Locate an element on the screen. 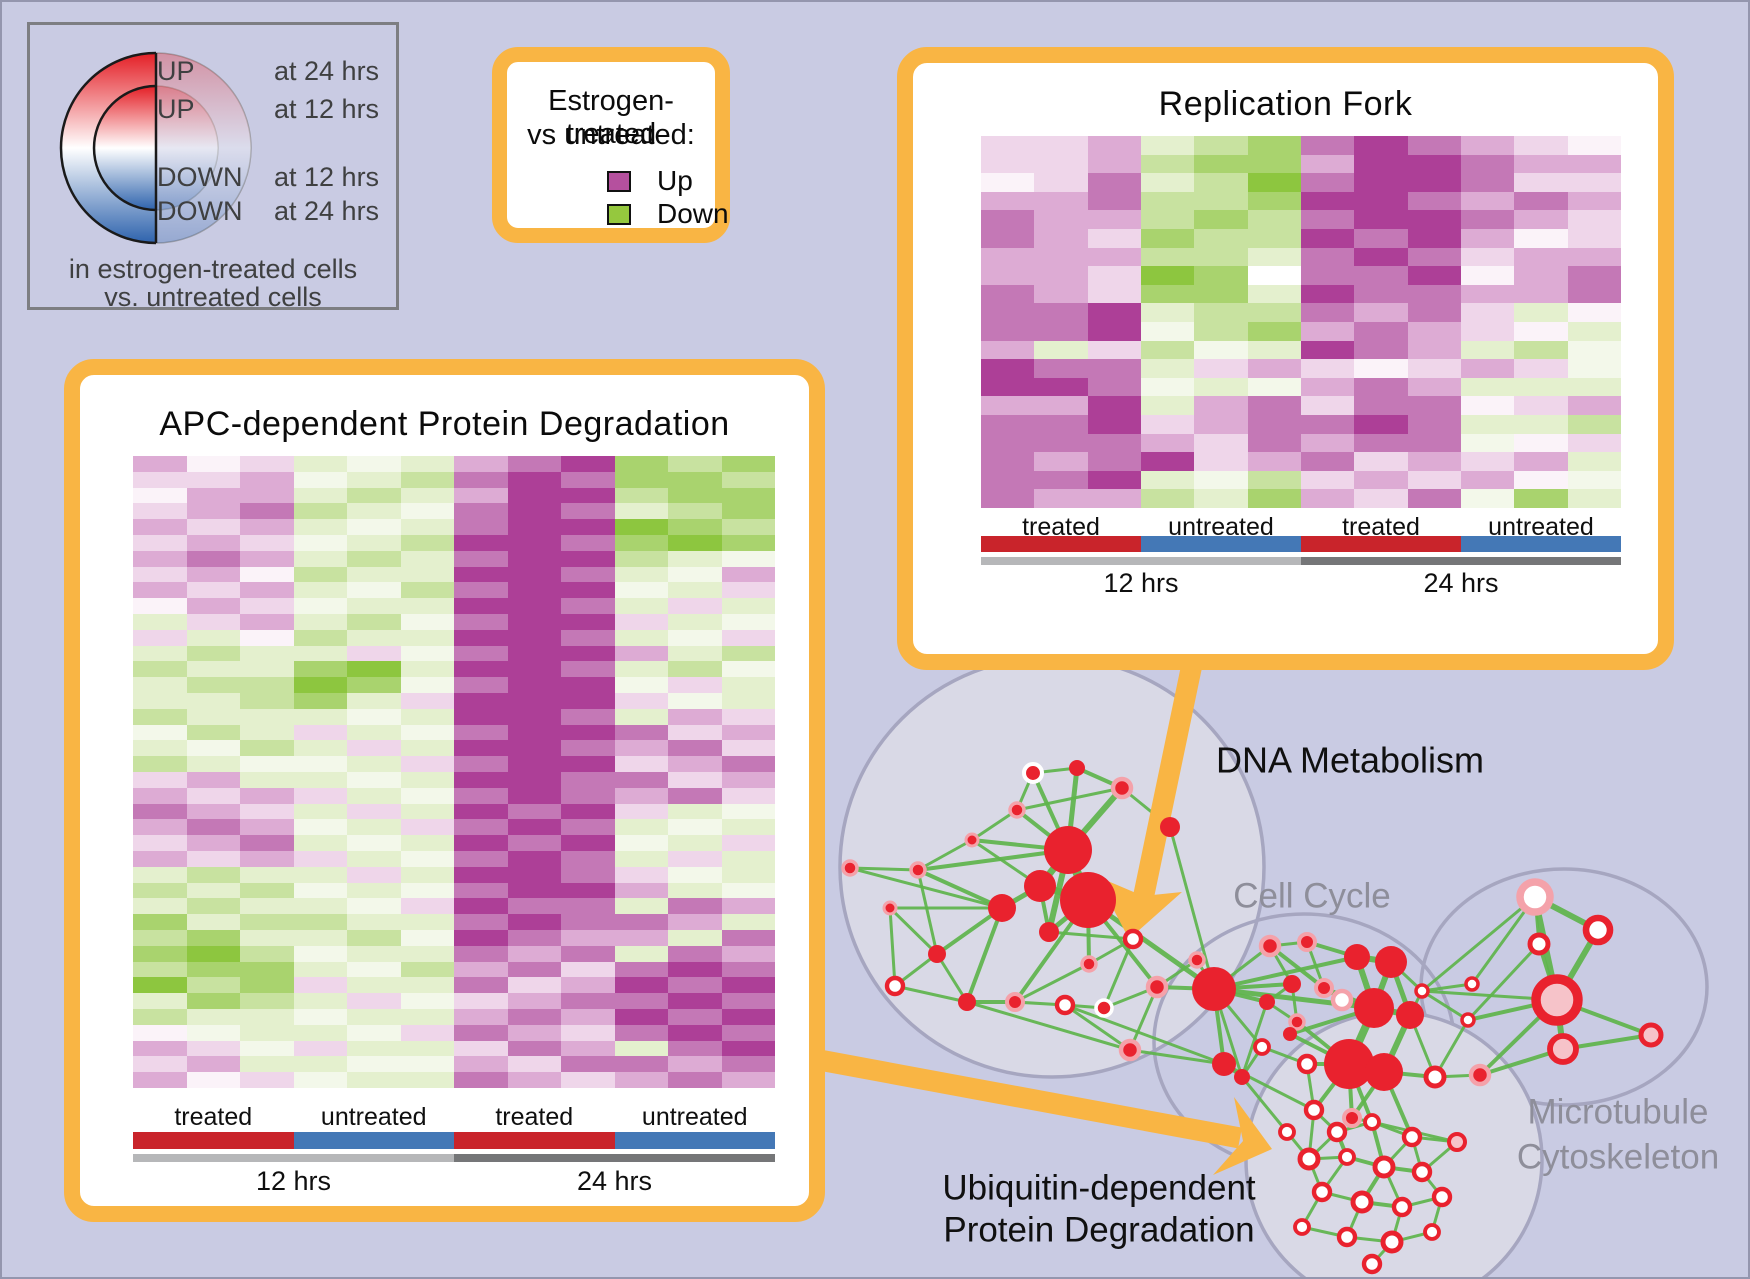  direction-label: DOWN is located at coordinates (200, 211).